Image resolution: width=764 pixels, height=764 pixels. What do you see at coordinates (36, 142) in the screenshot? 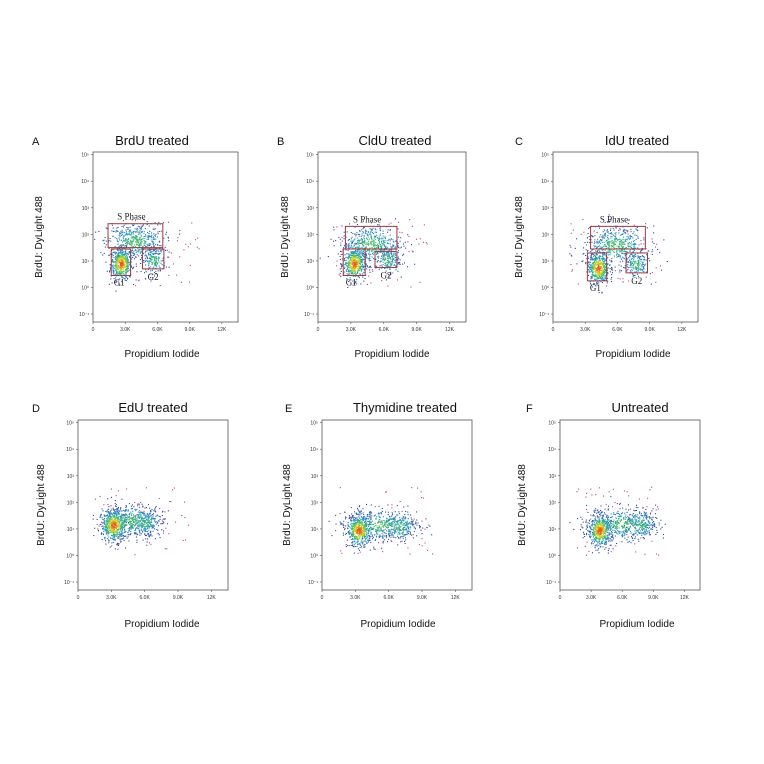
I see `panel-letter: A` at bounding box center [36, 142].